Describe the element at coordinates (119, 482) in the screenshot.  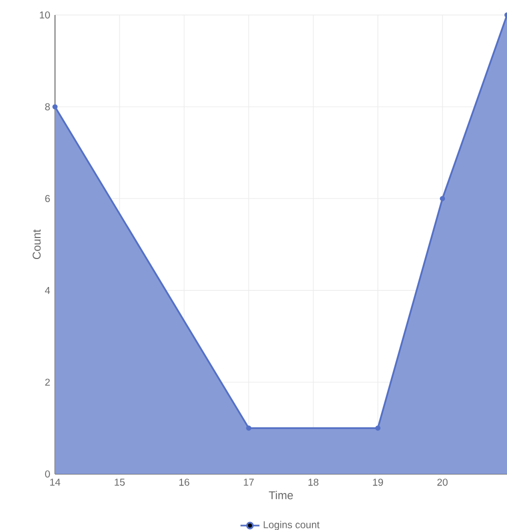
I see `x-tick-label: 15` at that location.